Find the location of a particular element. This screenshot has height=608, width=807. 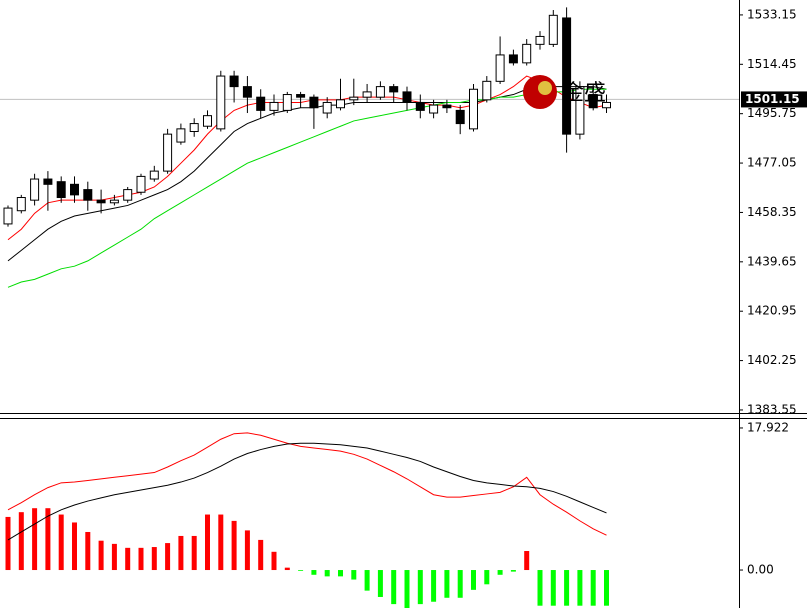

y-tick-label: 1514.45 is located at coordinates (772, 64).